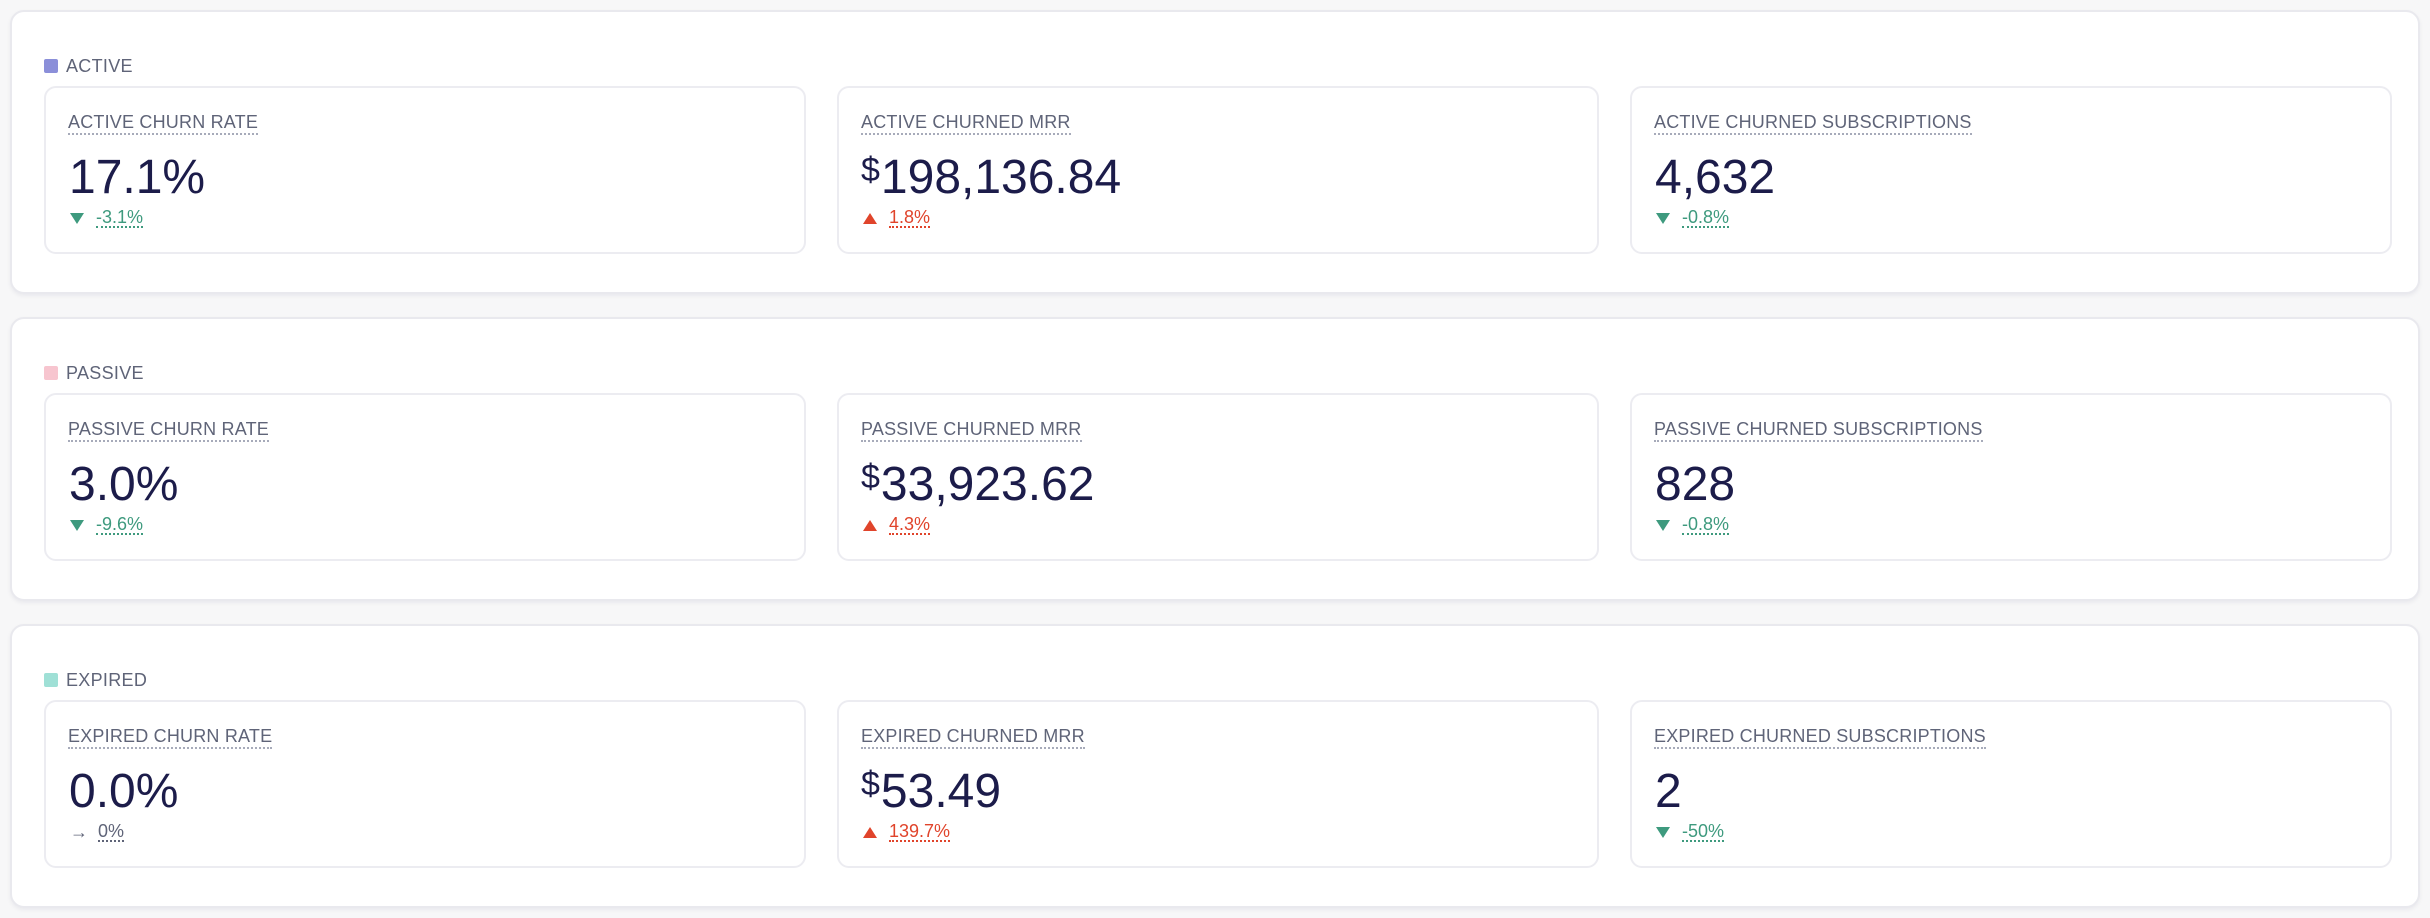 The width and height of the screenshot is (2430, 918). Describe the element at coordinates (120, 524) in the screenshot. I see `change-value: -9.6%` at that location.